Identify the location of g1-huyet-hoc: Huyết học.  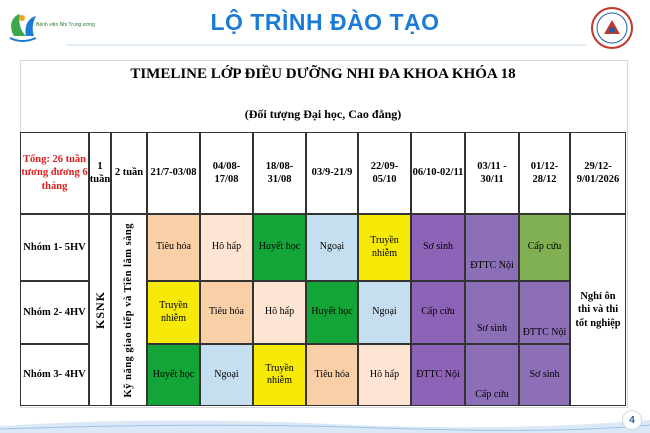
(279, 247).